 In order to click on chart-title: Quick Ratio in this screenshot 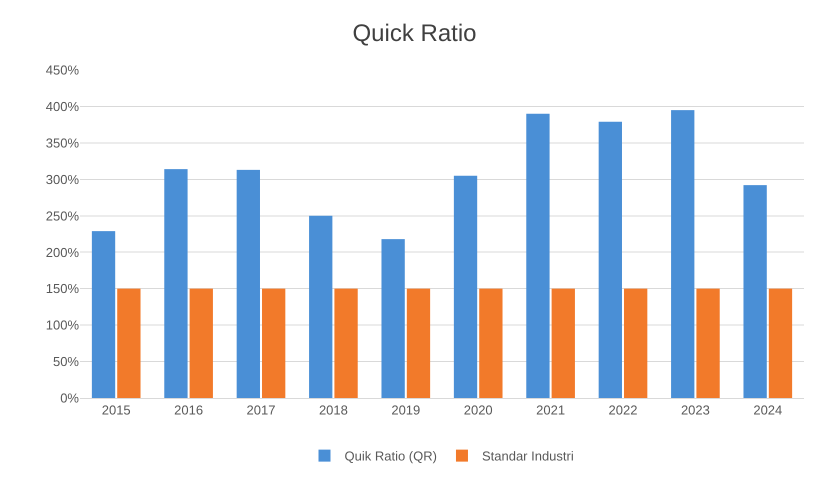, I will do `click(414, 34)`.